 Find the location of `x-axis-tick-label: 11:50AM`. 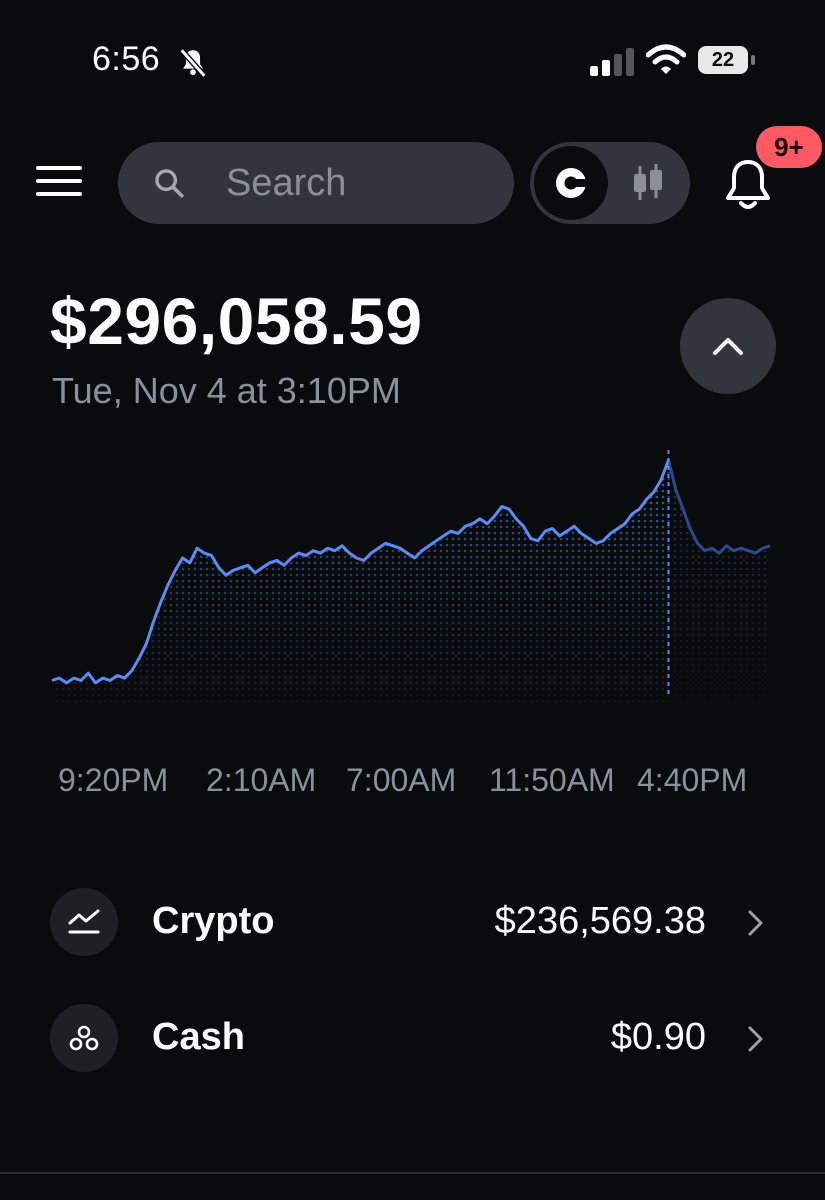

x-axis-tick-label: 11:50AM is located at coordinates (552, 780).